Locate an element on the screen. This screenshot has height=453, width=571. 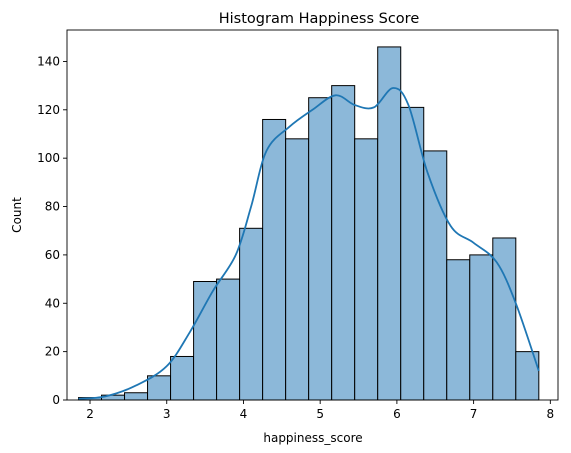
x-tick-label: 5 is located at coordinates (320, 414).